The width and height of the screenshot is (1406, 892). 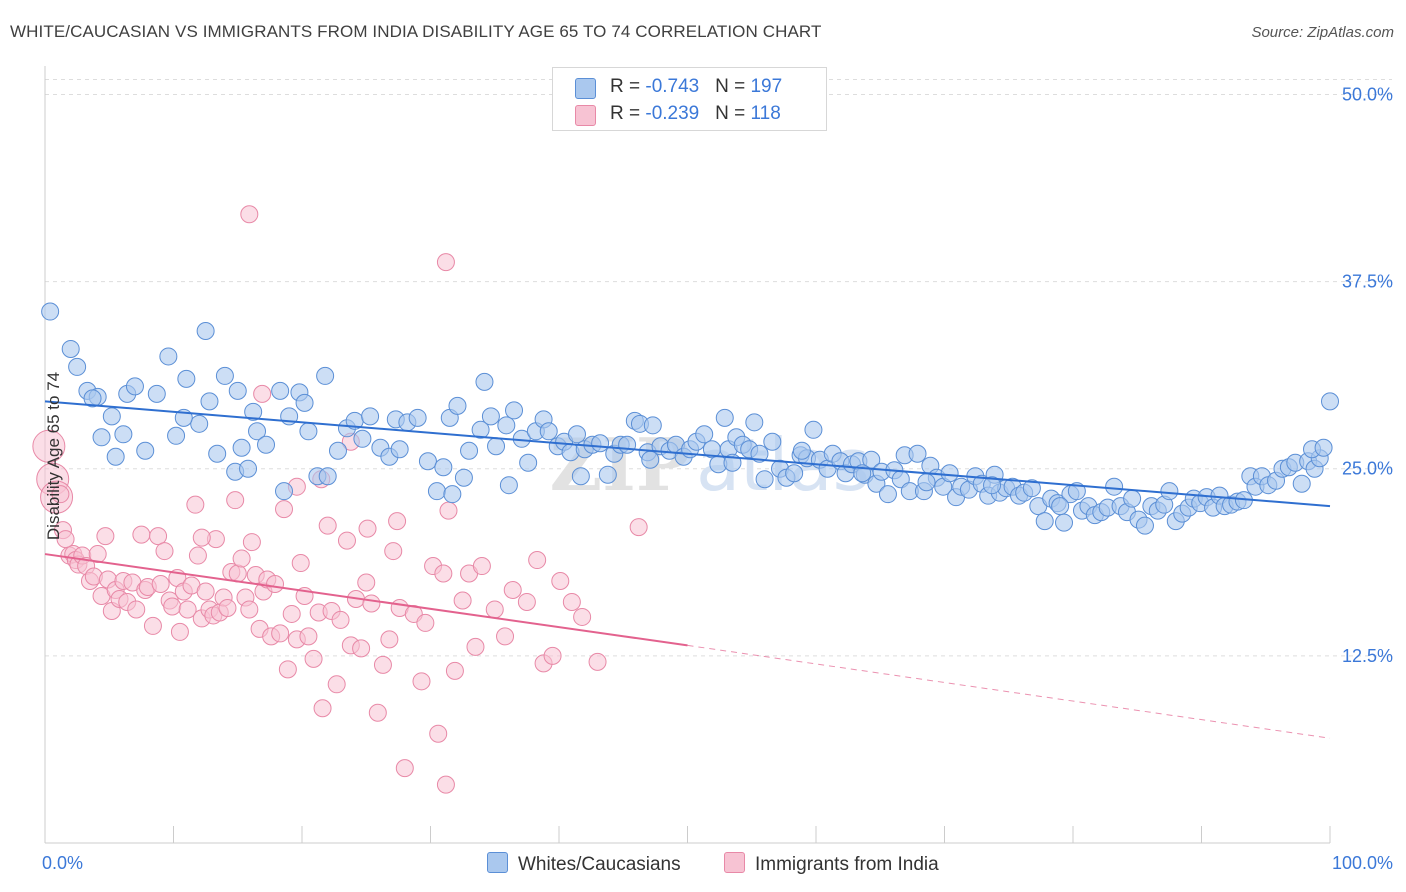 I want to click on y-tick-label: 25.0%, so click(x=1367, y=469).